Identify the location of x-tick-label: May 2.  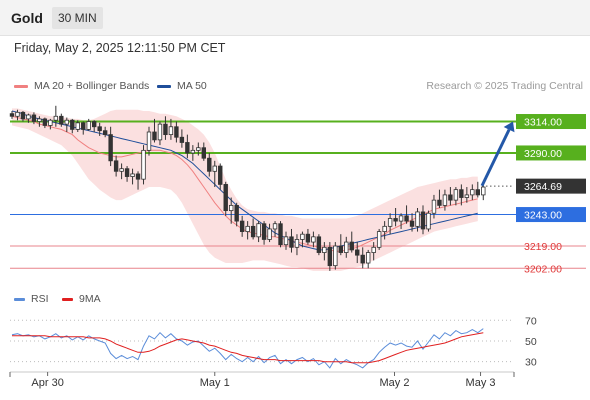
(395, 383).